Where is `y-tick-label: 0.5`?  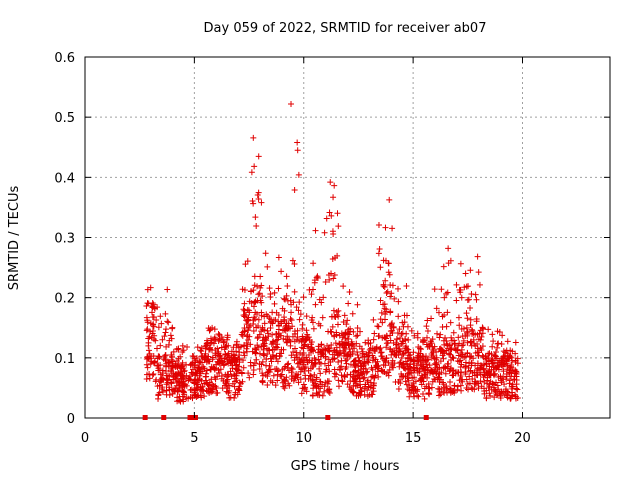 y-tick-label: 0.5 is located at coordinates (64, 118).